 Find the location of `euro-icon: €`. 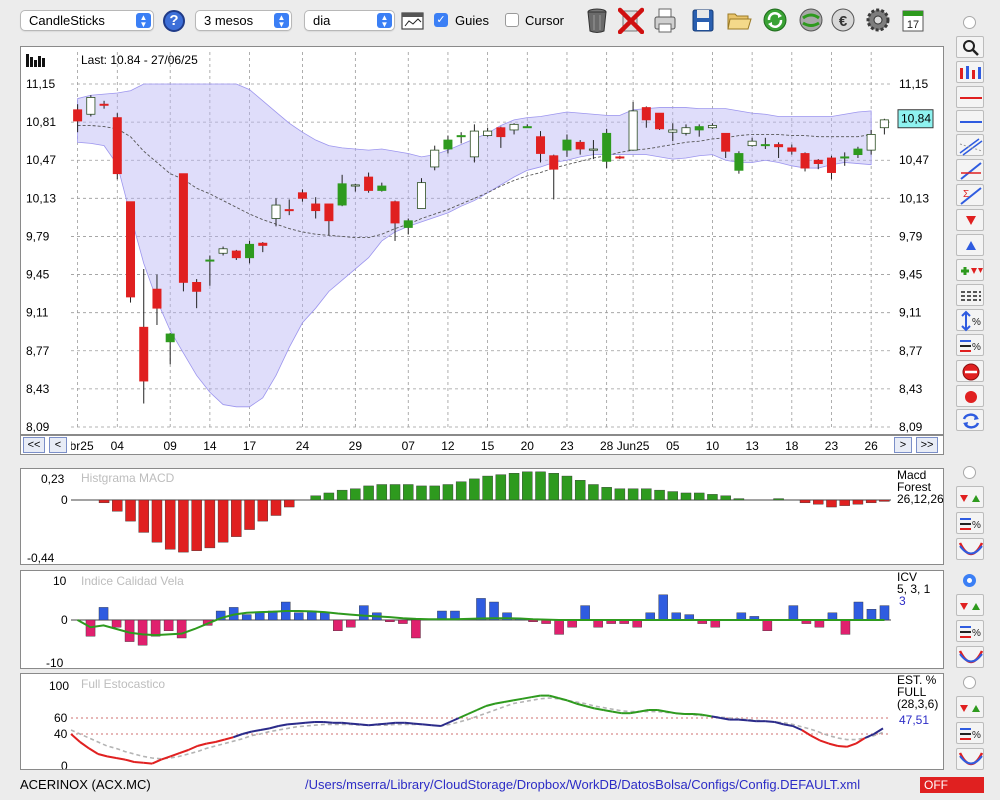

euro-icon: € is located at coordinates (843, 20).